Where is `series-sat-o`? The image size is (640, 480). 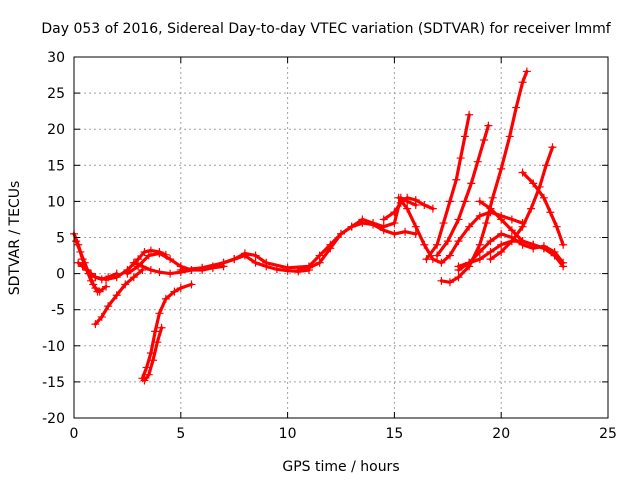
series-sat-o is located at coordinates (463, 190).